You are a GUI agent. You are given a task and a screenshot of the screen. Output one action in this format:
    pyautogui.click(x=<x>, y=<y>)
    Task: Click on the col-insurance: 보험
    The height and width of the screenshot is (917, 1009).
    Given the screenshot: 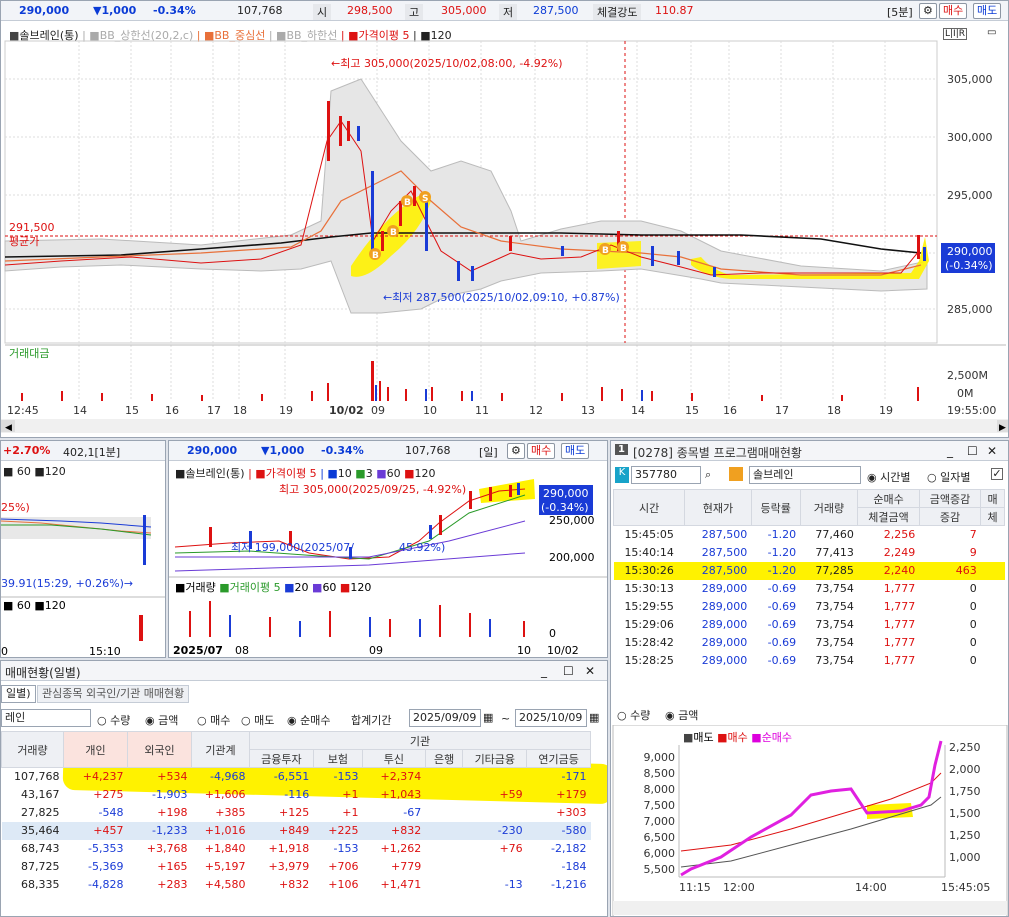 What is the action you would take?
    pyautogui.click(x=337, y=758)
    